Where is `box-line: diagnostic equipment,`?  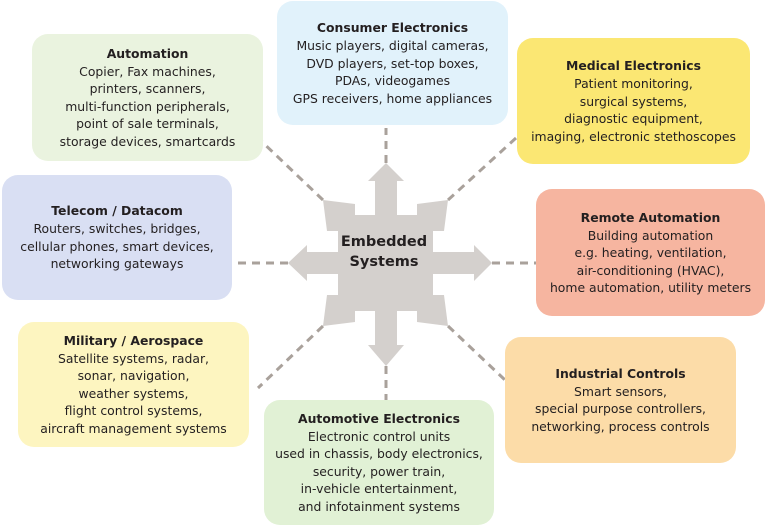 box-line: diagnostic equipment, is located at coordinates (633, 118).